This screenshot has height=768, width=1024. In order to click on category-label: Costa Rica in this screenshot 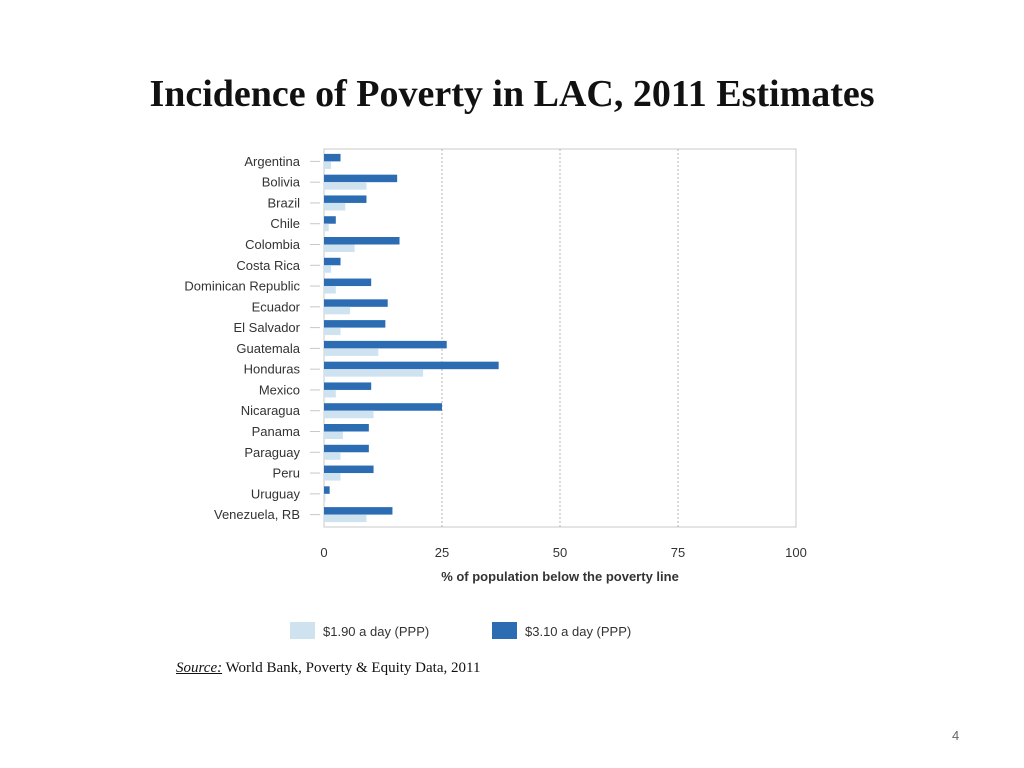, I will do `click(268, 265)`.